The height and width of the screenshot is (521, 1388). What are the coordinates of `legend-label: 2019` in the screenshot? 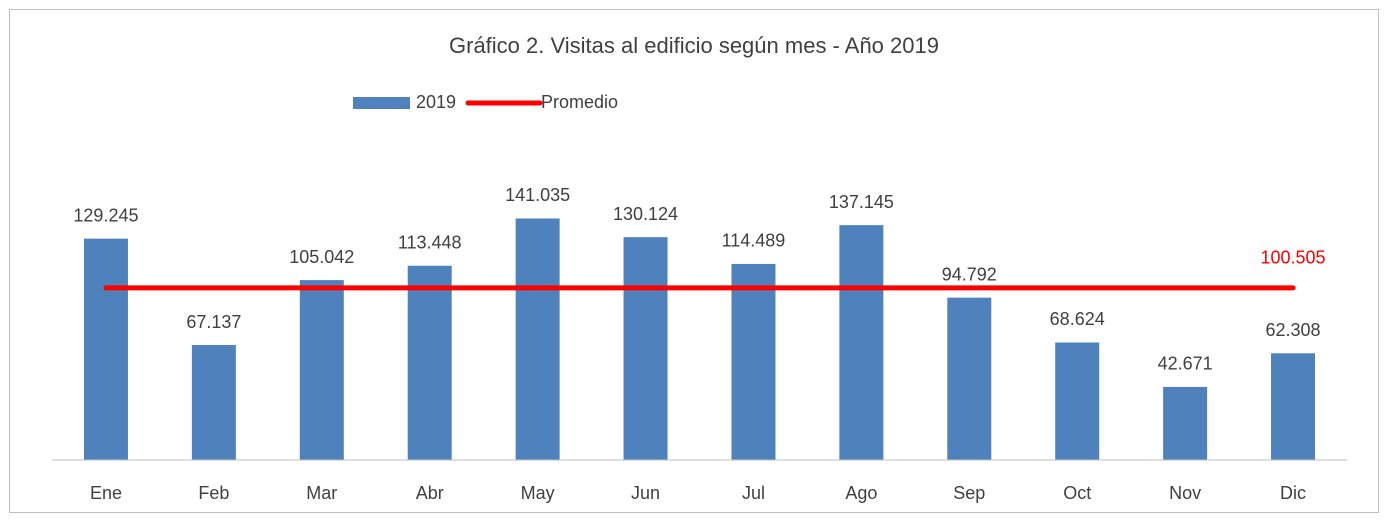 It's located at (436, 102).